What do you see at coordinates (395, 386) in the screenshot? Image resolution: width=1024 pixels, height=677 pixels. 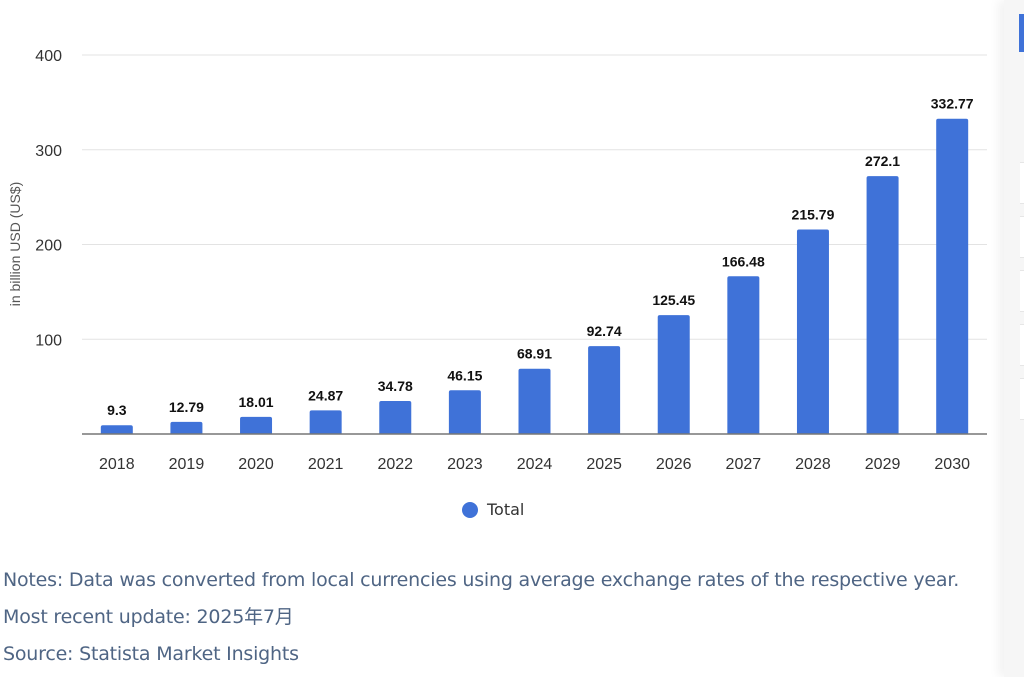 I see `data-label-2022: 34.78` at bounding box center [395, 386].